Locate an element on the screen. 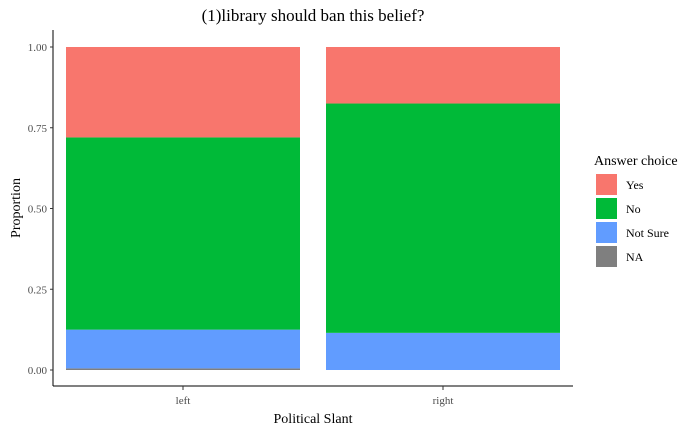  bar-left-not-sure is located at coordinates (183, 349).